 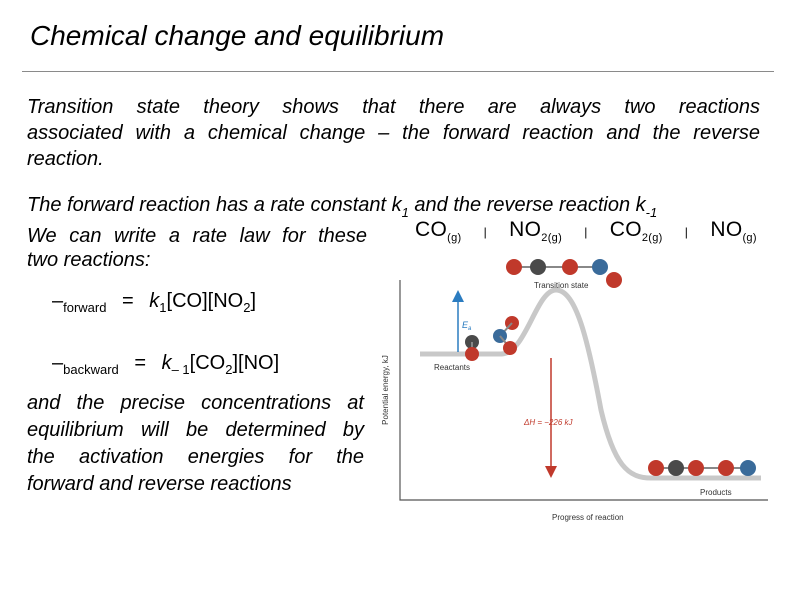 I want to click on backward-k-subscript: – 1, so click(x=180, y=369).